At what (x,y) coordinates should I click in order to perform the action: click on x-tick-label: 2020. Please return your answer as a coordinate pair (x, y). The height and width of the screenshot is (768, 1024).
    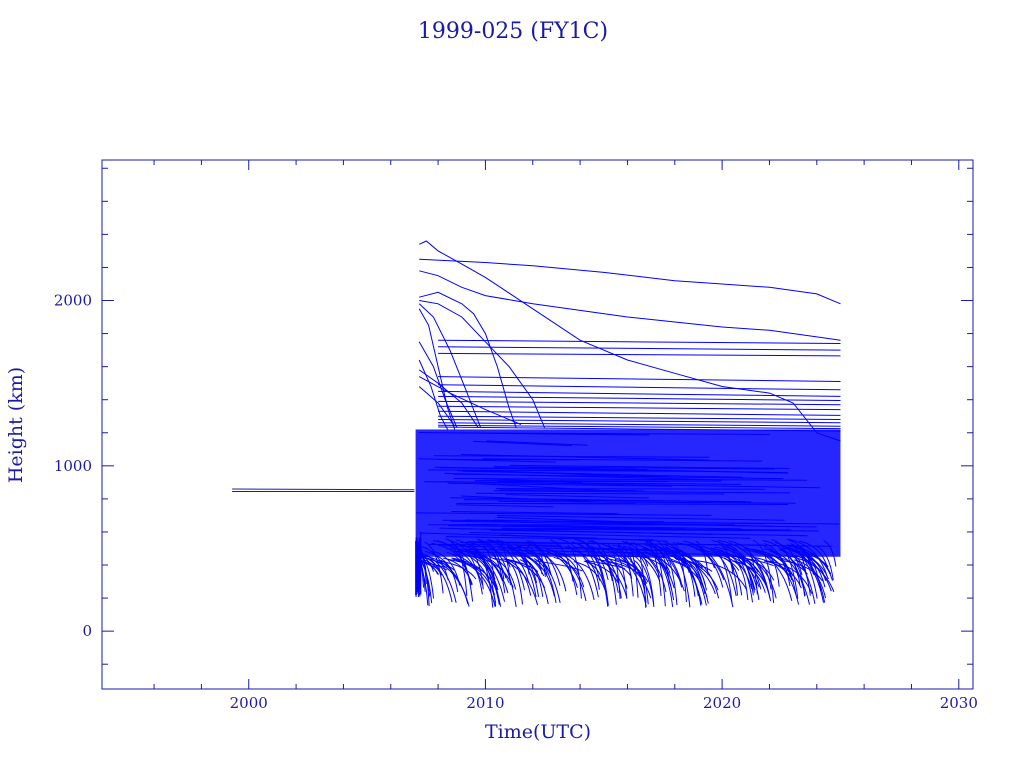
    Looking at the image, I should click on (722, 703).